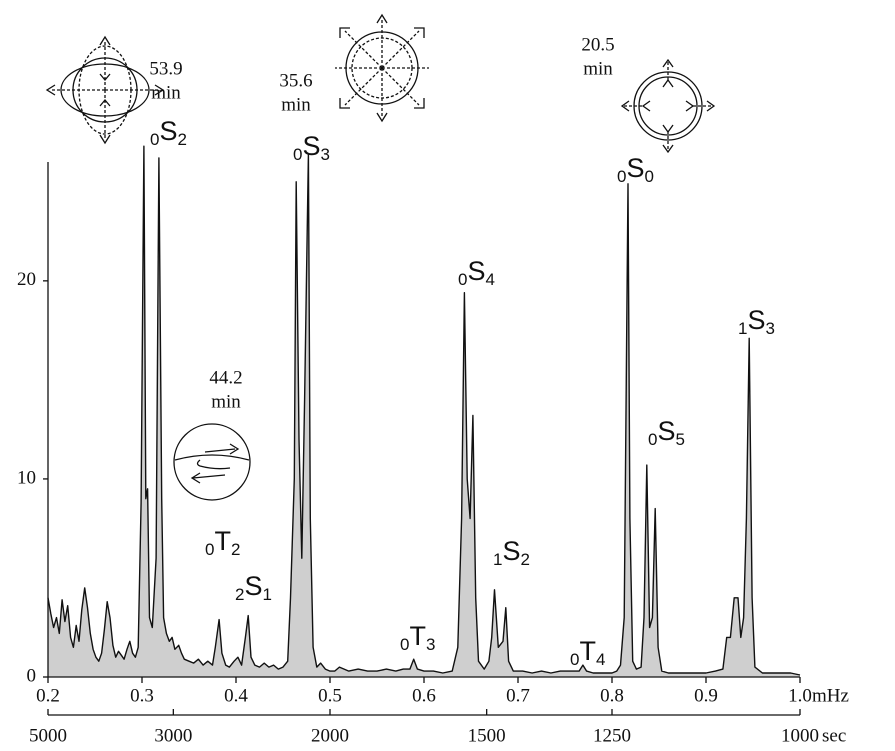 This screenshot has width=895, height=751. I want to click on x-tick-label: 0.4, so click(236, 695).